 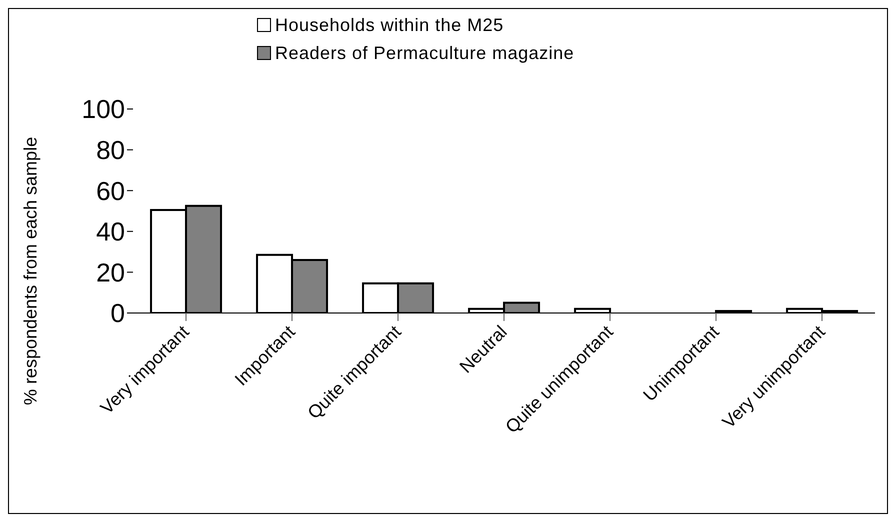 What do you see at coordinates (117, 313) in the screenshot?
I see `y-tick-label: 0` at bounding box center [117, 313].